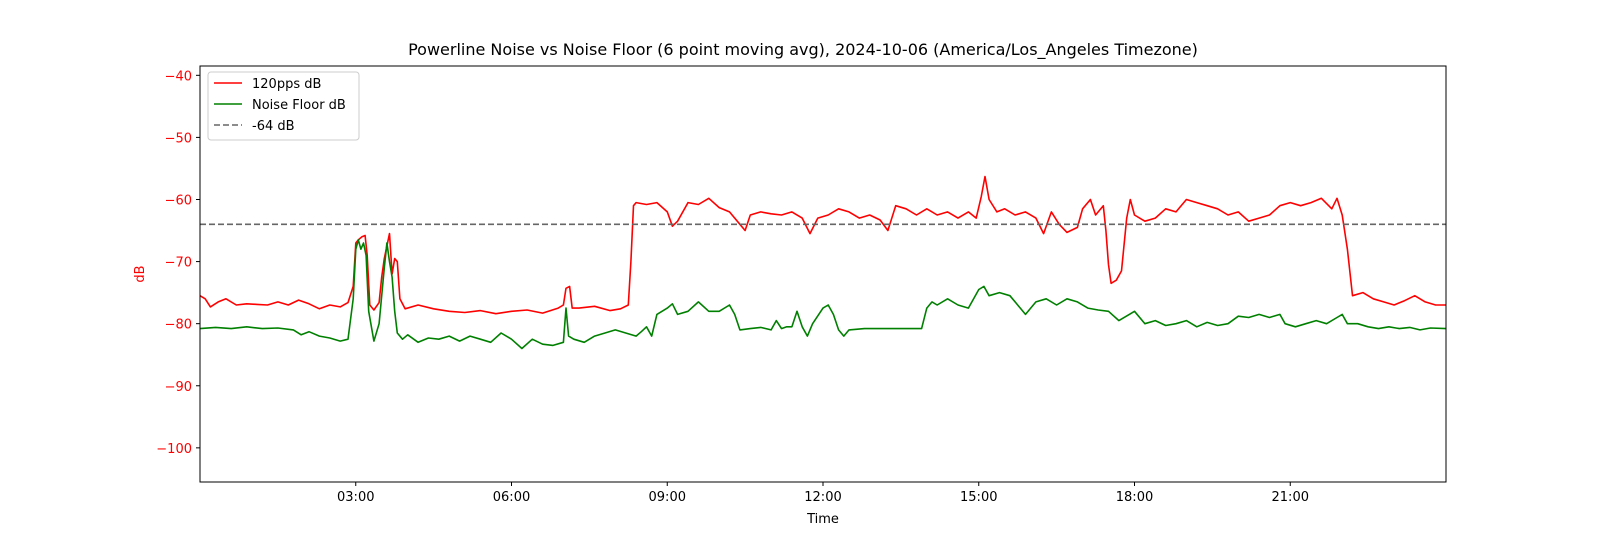 The height and width of the screenshot is (540, 1600). I want to click on y-tick-label: −60, so click(178, 200).